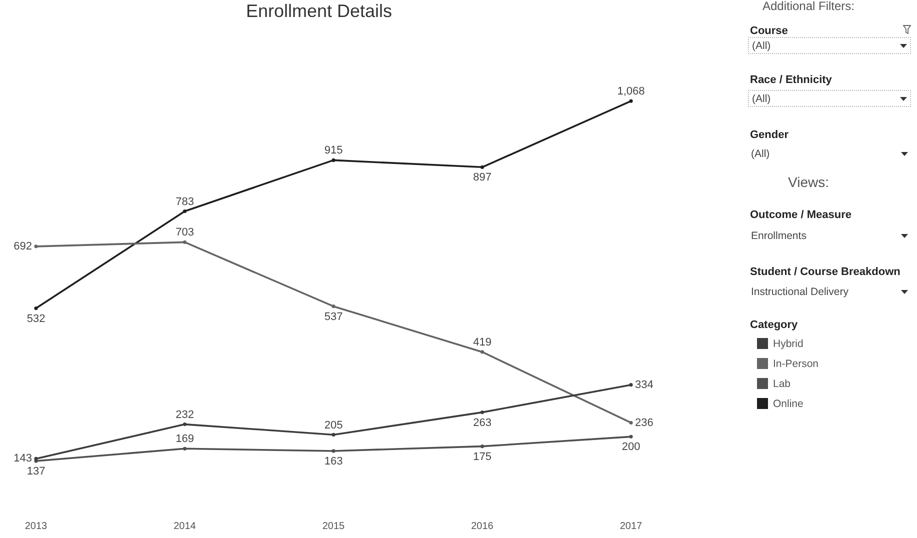  I want to click on data-label: 200, so click(631, 447).